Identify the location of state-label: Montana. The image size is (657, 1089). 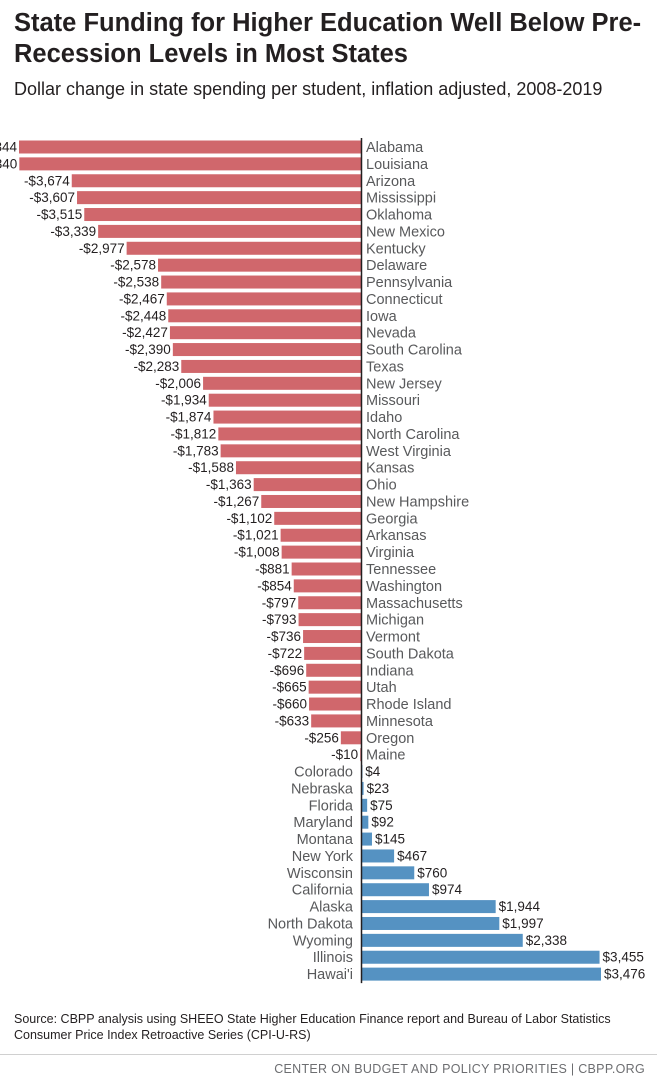
(325, 840).